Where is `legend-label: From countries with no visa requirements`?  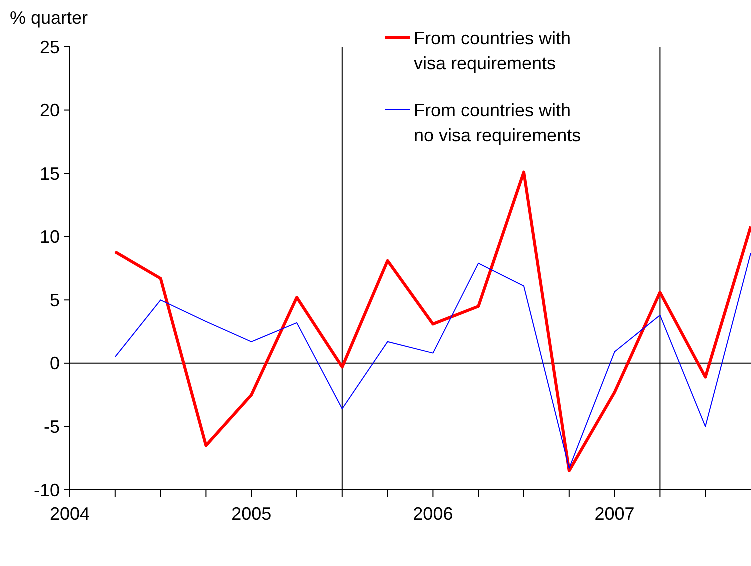
legend-label: From countries with no visa requirements is located at coordinates (498, 123).